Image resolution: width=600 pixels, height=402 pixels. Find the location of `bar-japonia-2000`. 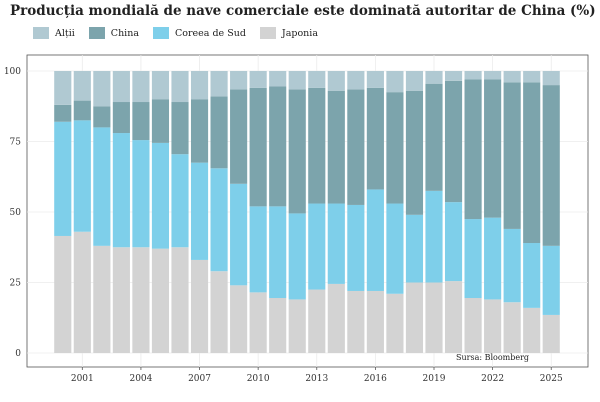

bar-japonia-2000 is located at coordinates (63, 294).